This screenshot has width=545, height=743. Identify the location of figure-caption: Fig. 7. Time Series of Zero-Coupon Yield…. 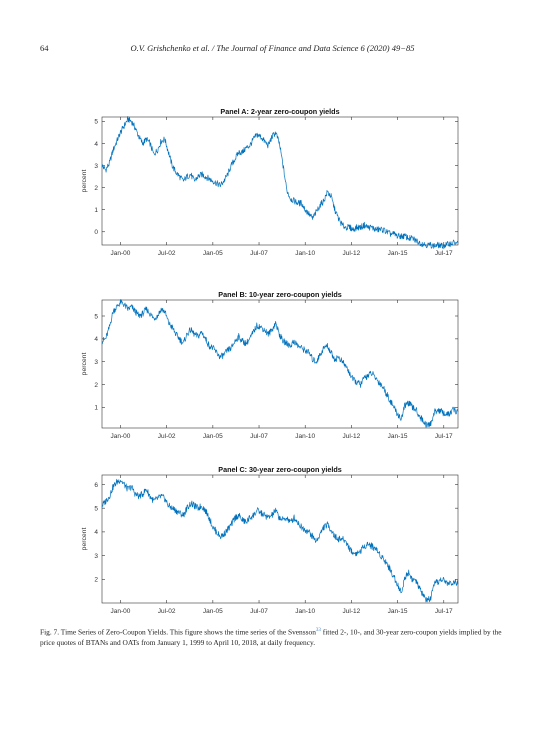
(275, 637).